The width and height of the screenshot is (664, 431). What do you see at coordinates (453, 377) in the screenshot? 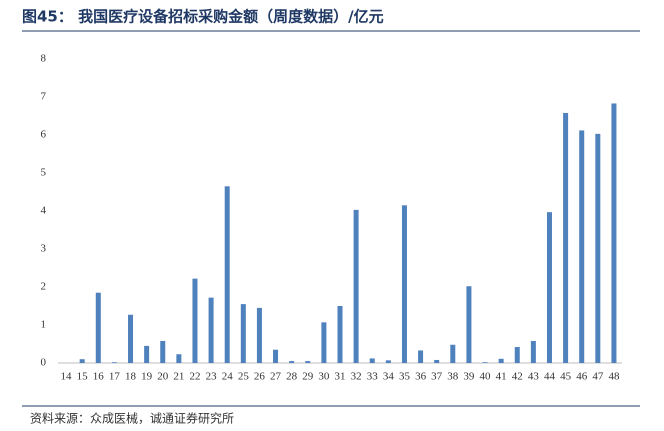
I see `x-tick-label: 38` at bounding box center [453, 377].